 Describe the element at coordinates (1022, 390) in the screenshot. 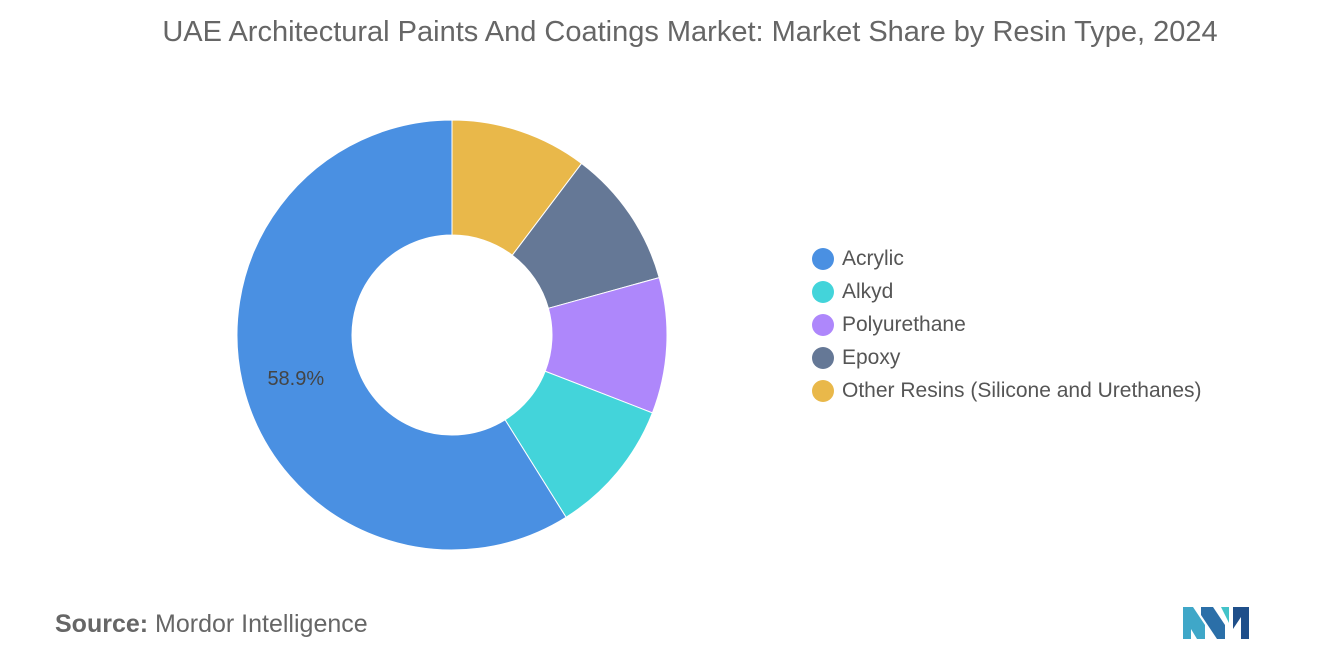

I see `legend-label: Other Resins (Silicone and Urethanes)` at that location.